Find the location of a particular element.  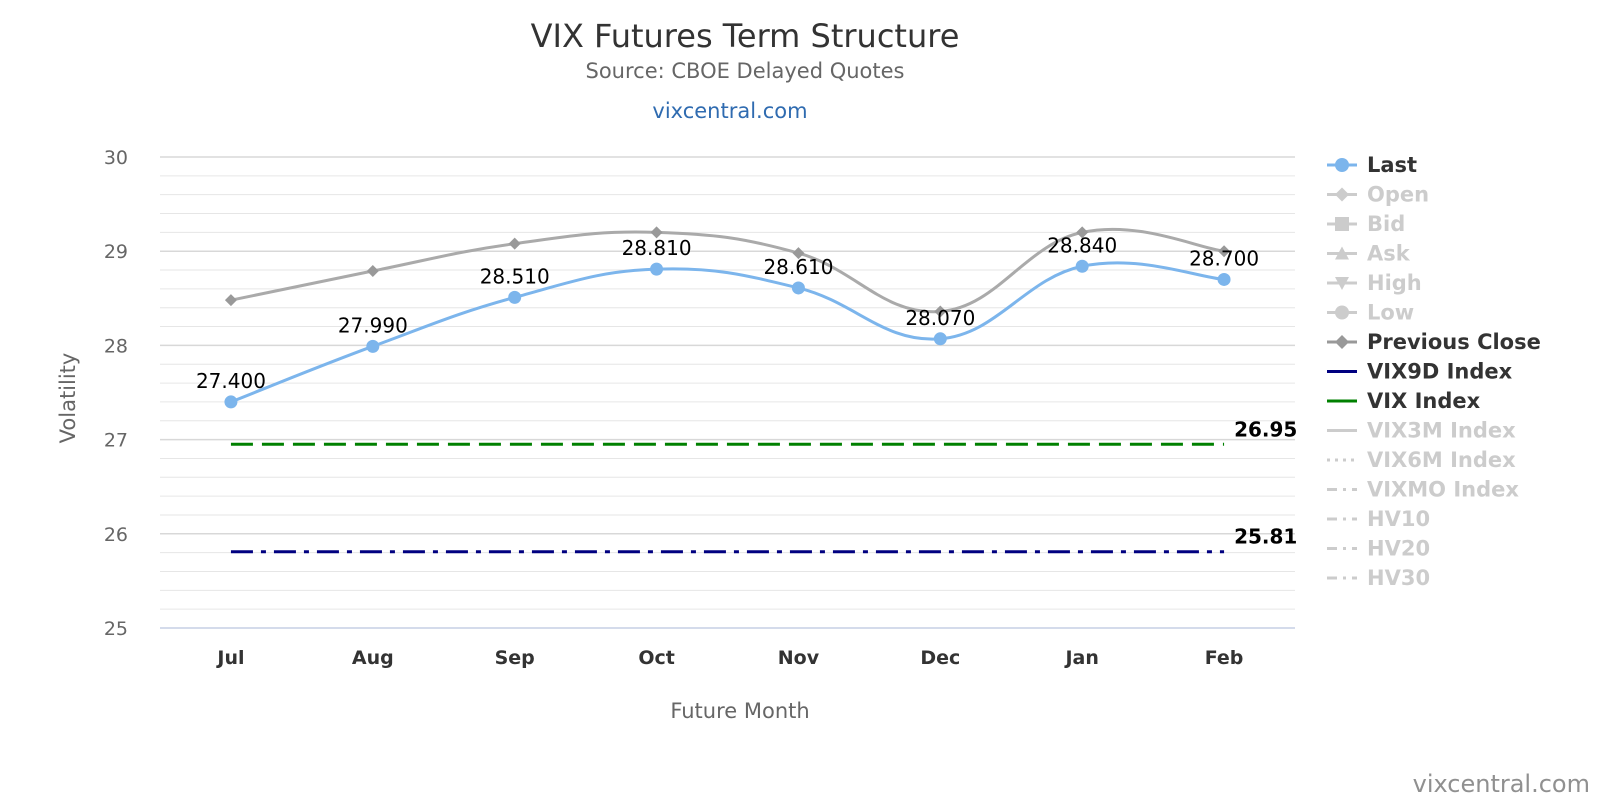

last-data-label: 27.990 is located at coordinates (373, 325).